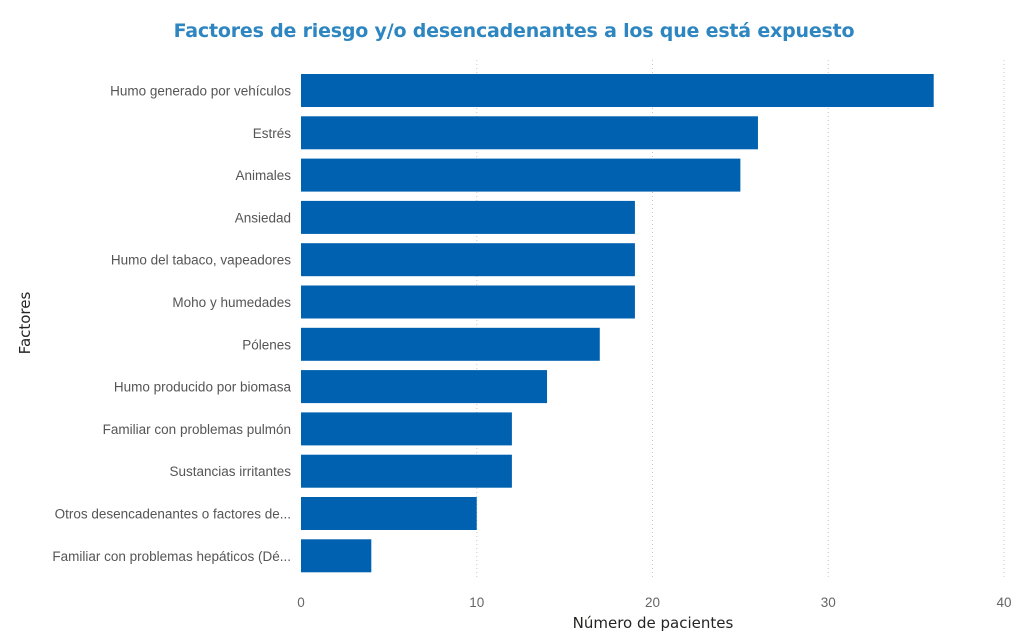 The height and width of the screenshot is (635, 1024). Describe the element at coordinates (828, 602) in the screenshot. I see `x-tick-label: 30` at that location.